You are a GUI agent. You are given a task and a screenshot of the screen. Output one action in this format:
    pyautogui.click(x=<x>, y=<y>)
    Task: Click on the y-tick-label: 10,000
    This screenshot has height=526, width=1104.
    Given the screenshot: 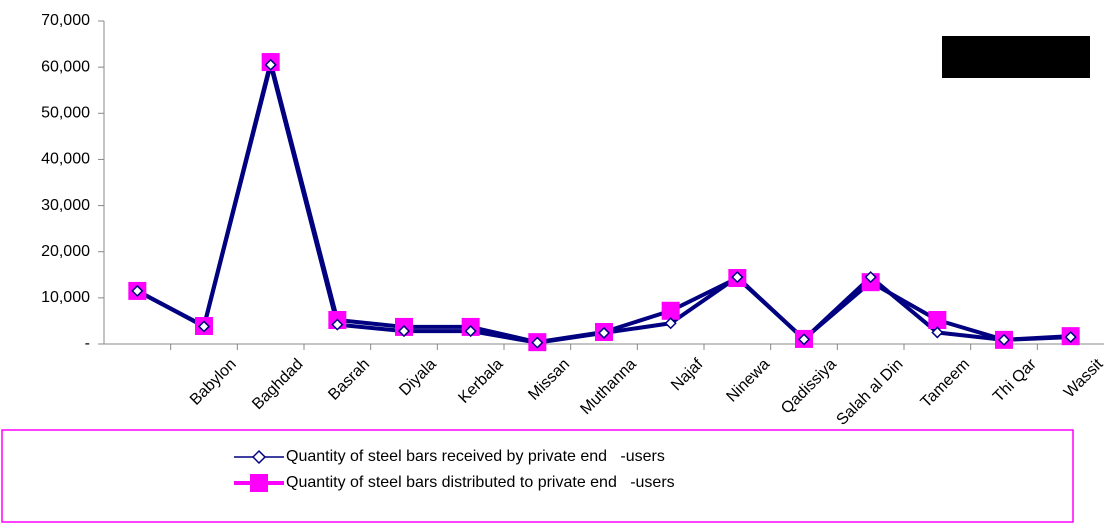 What is the action you would take?
    pyautogui.click(x=65, y=297)
    